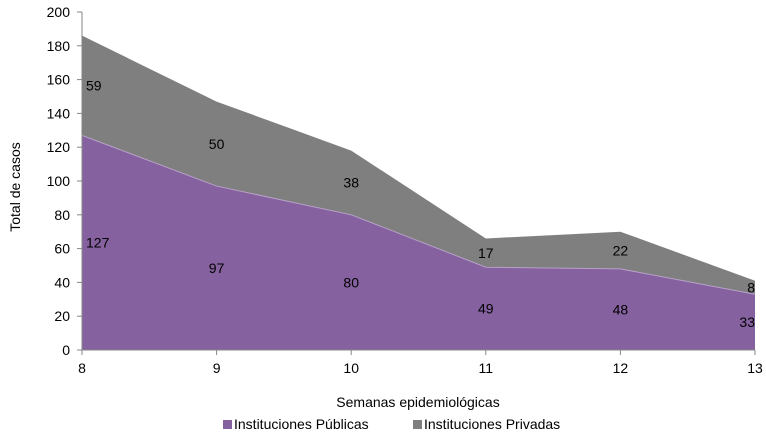  What do you see at coordinates (486, 368) in the screenshot?
I see `x-tick-label: 11` at bounding box center [486, 368].